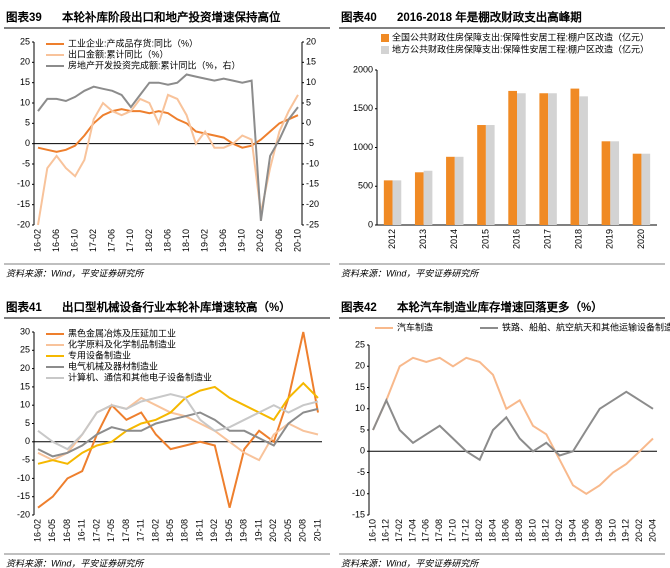  Describe the element at coordinates (56, 240) in the screenshot. I see `x-tick-label: 16-06` at that location.